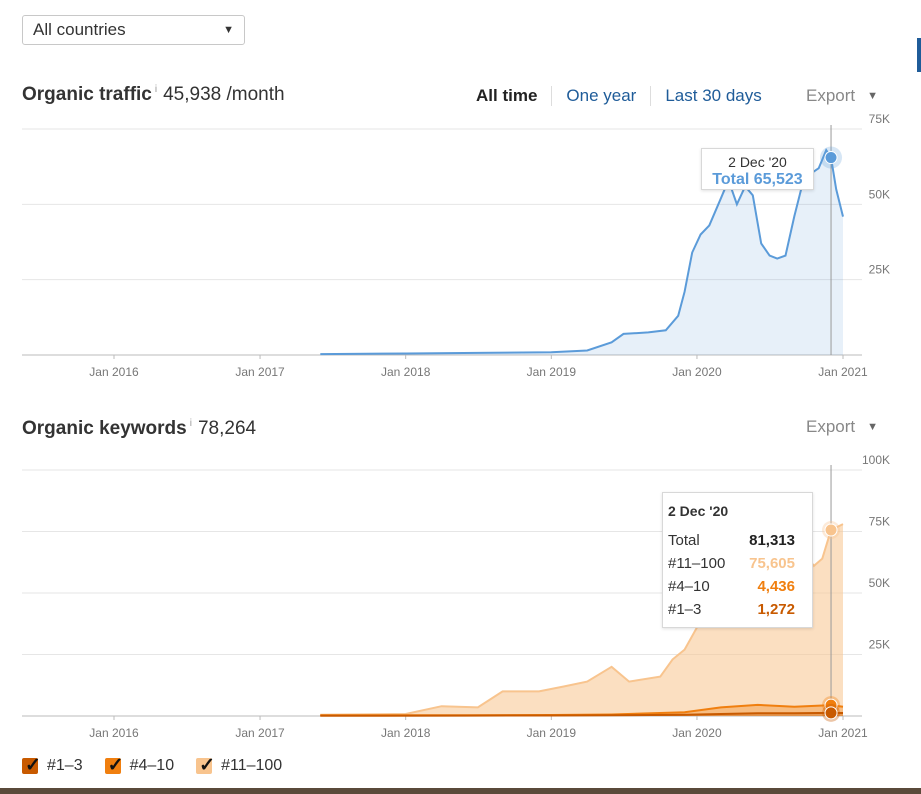 This screenshot has width=921, height=794. I want to click on traffic-export-button: Export ▼, so click(842, 96).